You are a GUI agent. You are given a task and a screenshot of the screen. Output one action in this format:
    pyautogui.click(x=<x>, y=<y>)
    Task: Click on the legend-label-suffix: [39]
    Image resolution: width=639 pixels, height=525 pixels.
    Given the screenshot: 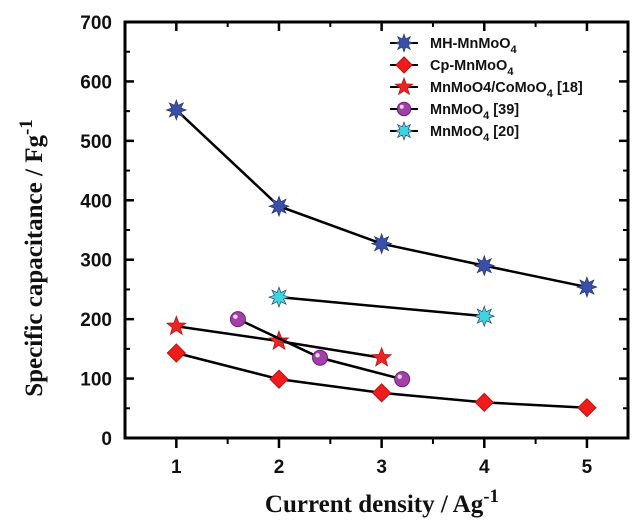 What is the action you would take?
    pyautogui.click(x=504, y=110)
    